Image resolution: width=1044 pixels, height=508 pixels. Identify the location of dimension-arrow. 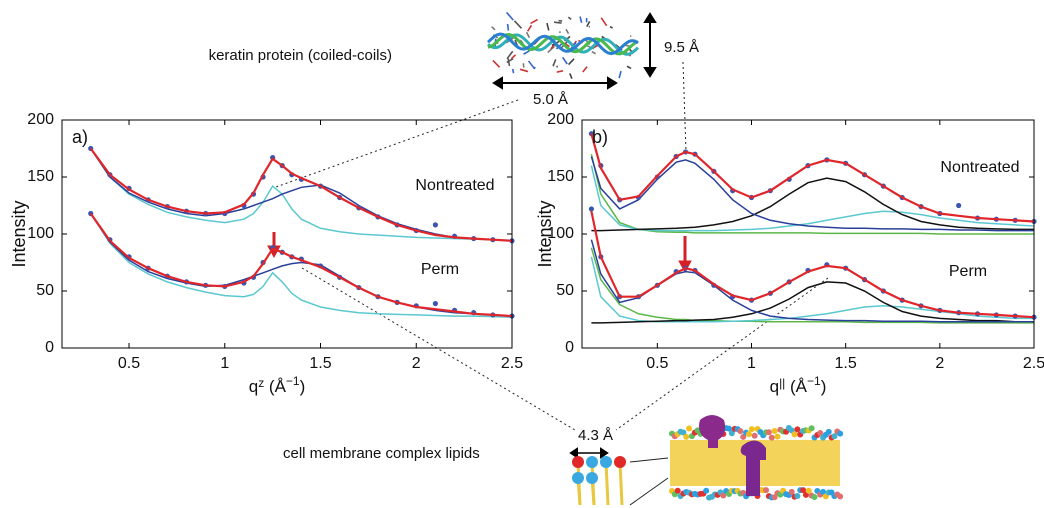
(574, 235).